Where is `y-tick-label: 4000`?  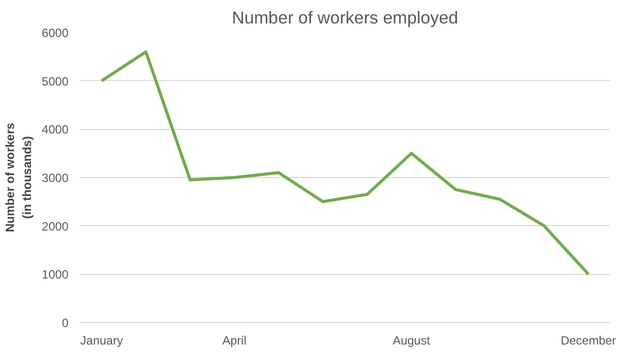 y-tick-label: 4000 is located at coordinates (55, 129).